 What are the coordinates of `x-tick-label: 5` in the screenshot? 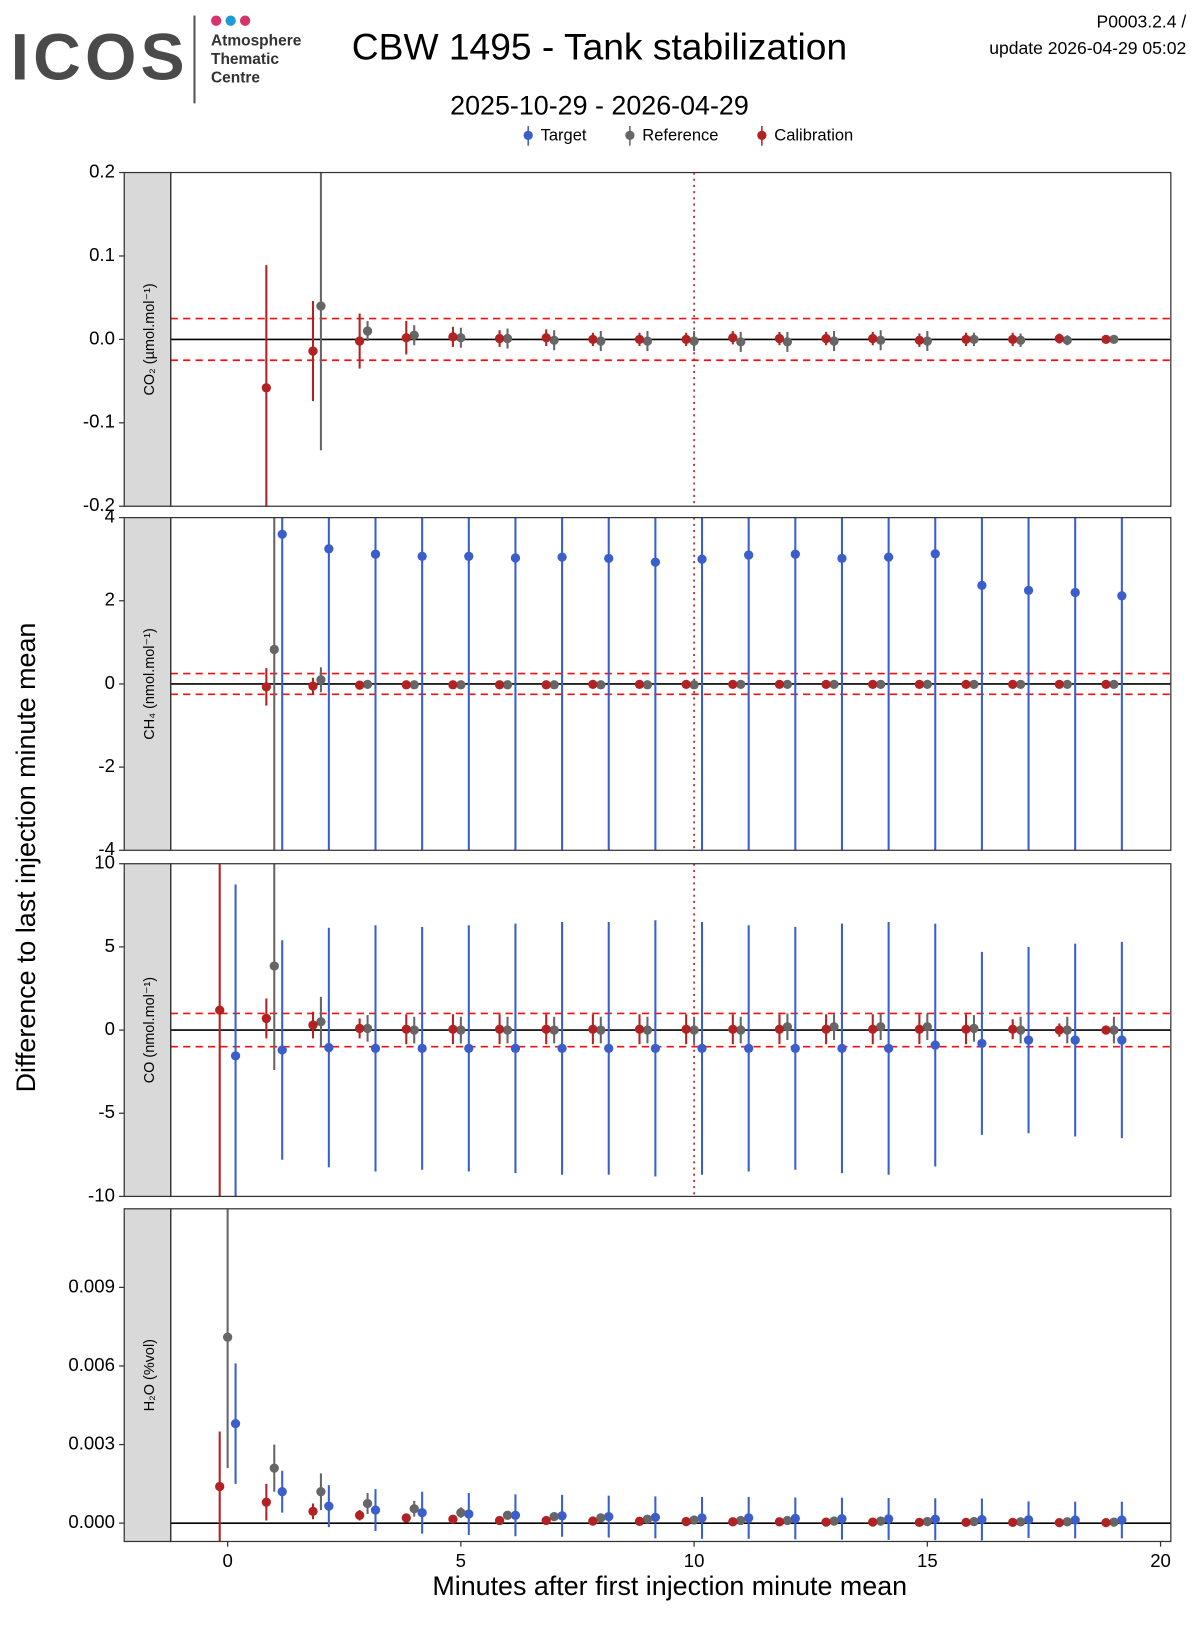 It's located at (461, 1560).